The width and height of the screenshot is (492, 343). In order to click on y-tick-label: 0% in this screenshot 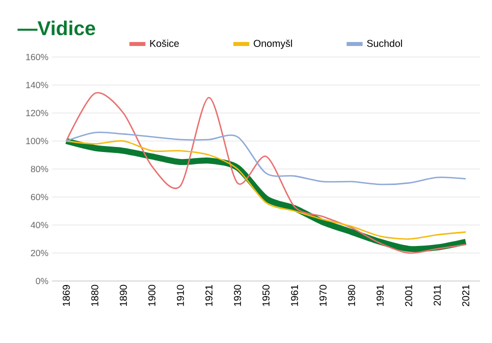, I will do `click(42, 281)`.